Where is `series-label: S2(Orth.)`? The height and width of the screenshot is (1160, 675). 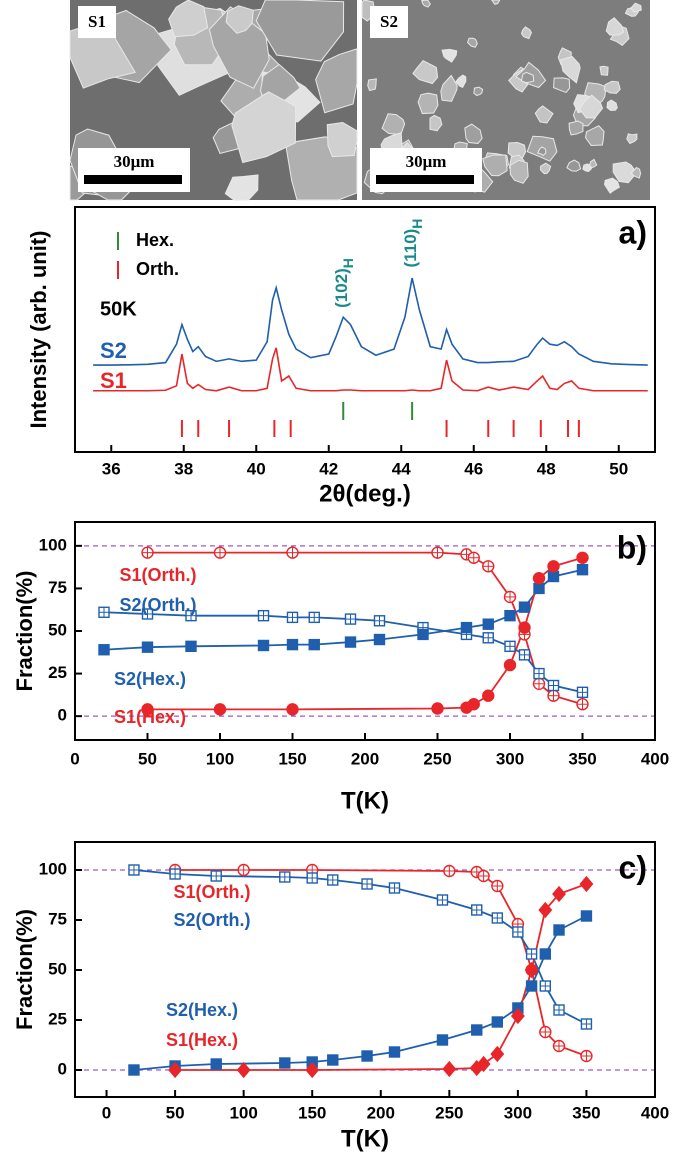 series-label: S2(Orth.) is located at coordinates (211, 920).